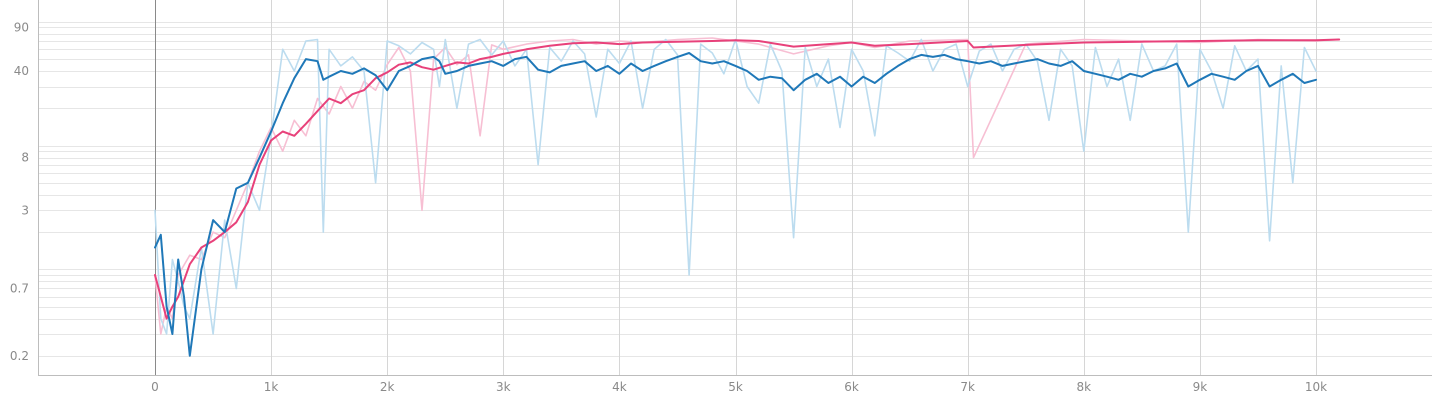  What do you see at coordinates (271, 387) in the screenshot?
I see `x-tick-label: 1k` at bounding box center [271, 387].